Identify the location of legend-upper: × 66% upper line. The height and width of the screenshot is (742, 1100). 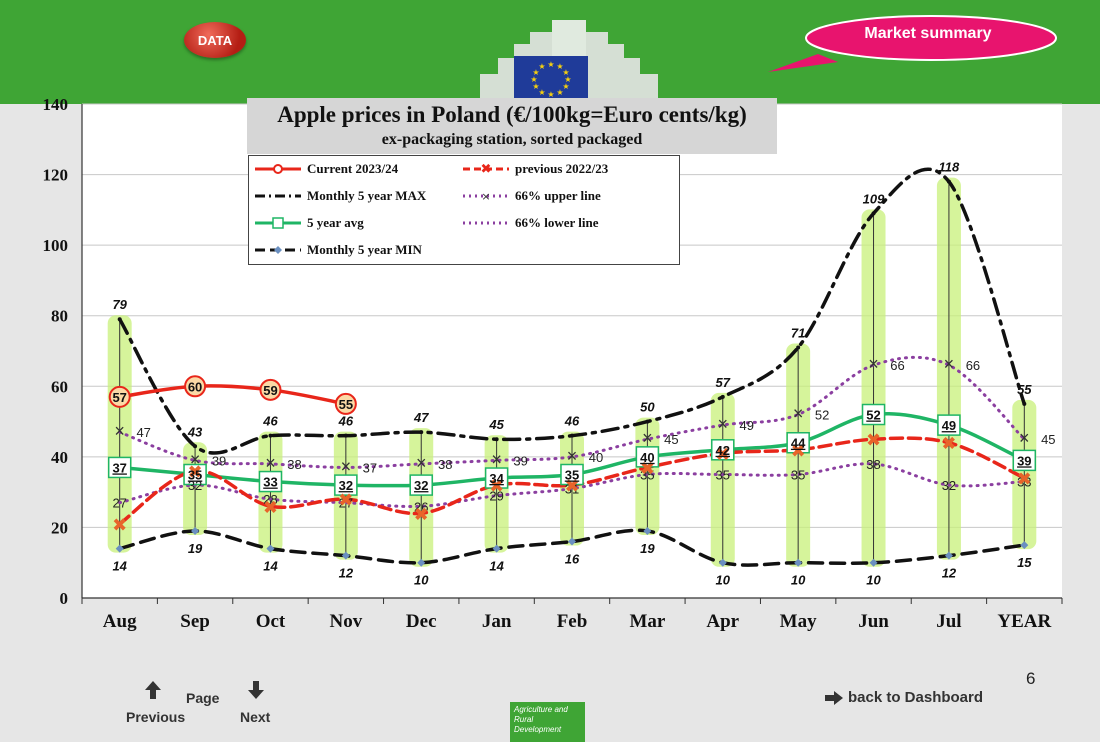
(532, 195).